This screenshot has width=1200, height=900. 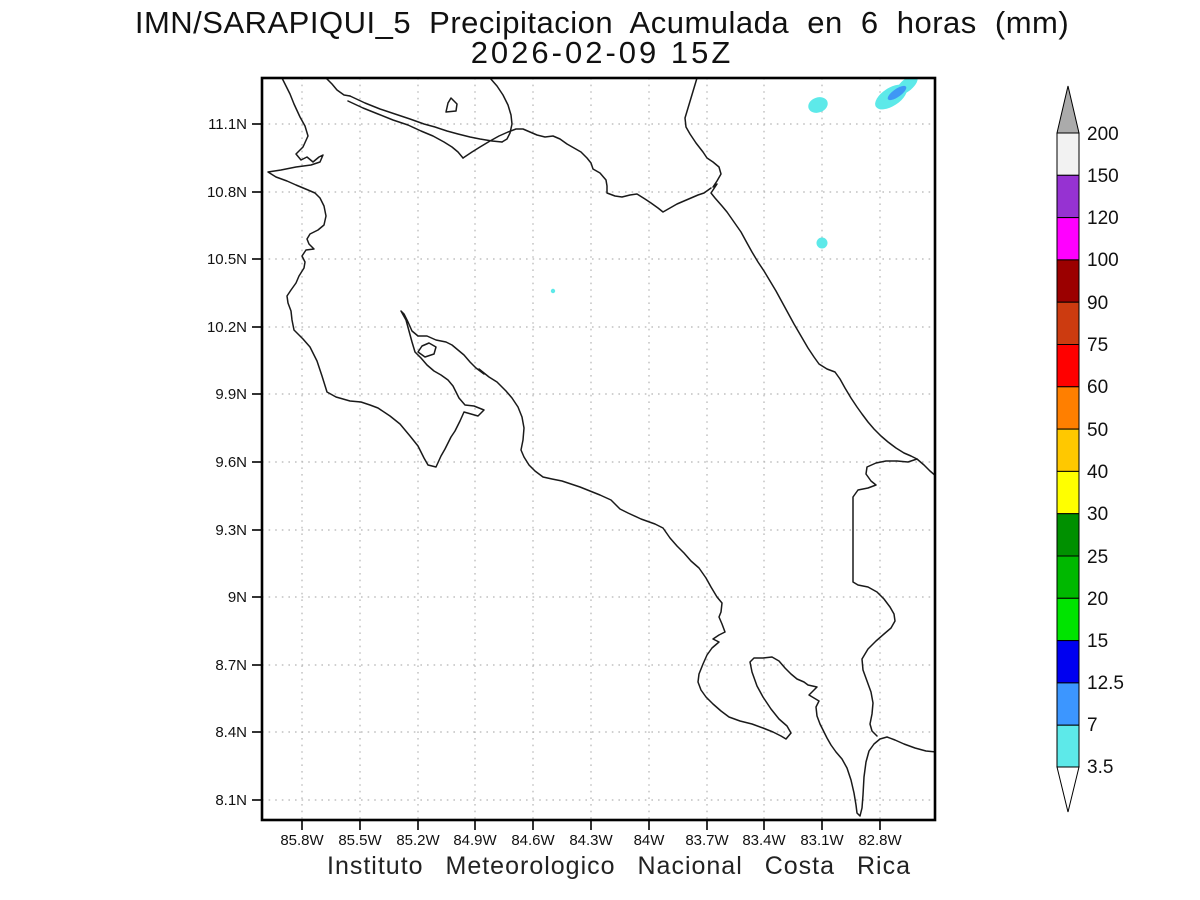 I want to click on colorbar-arrow-below-min, so click(x=1068, y=789).